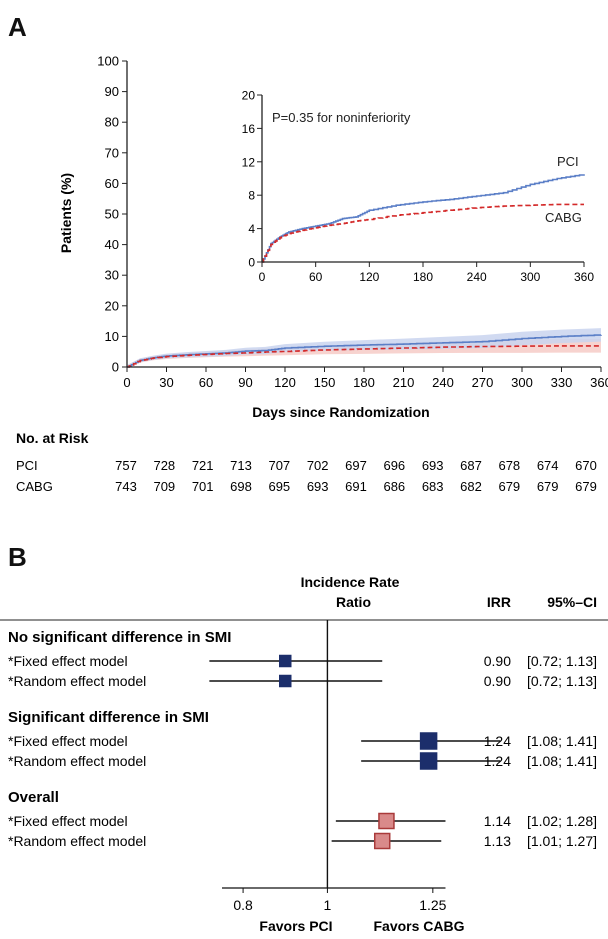  What do you see at coordinates (356, 486) in the screenshot?
I see `risk-value-cabg: 691` at bounding box center [356, 486].